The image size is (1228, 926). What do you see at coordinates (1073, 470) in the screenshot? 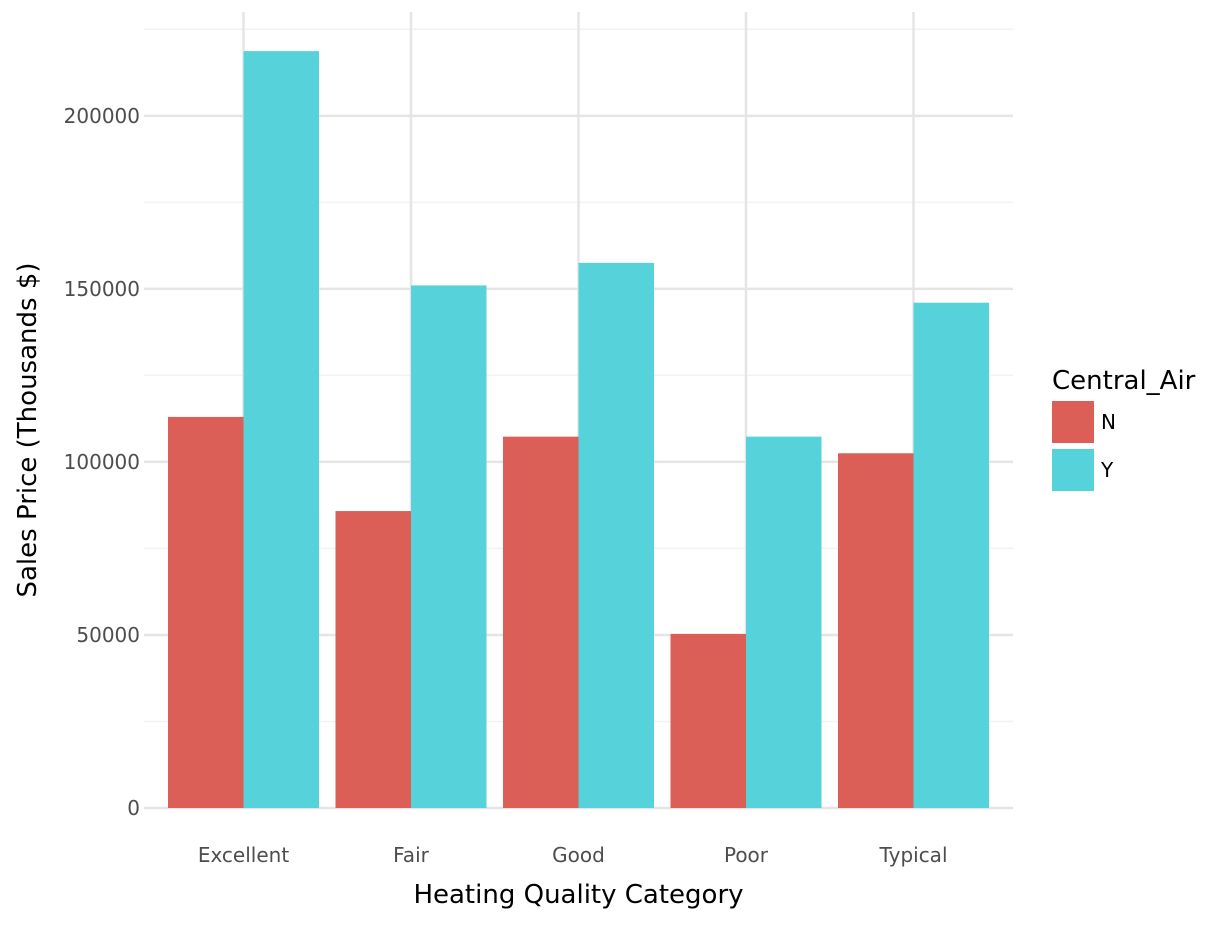
I see `legend-swatch-y` at bounding box center [1073, 470].